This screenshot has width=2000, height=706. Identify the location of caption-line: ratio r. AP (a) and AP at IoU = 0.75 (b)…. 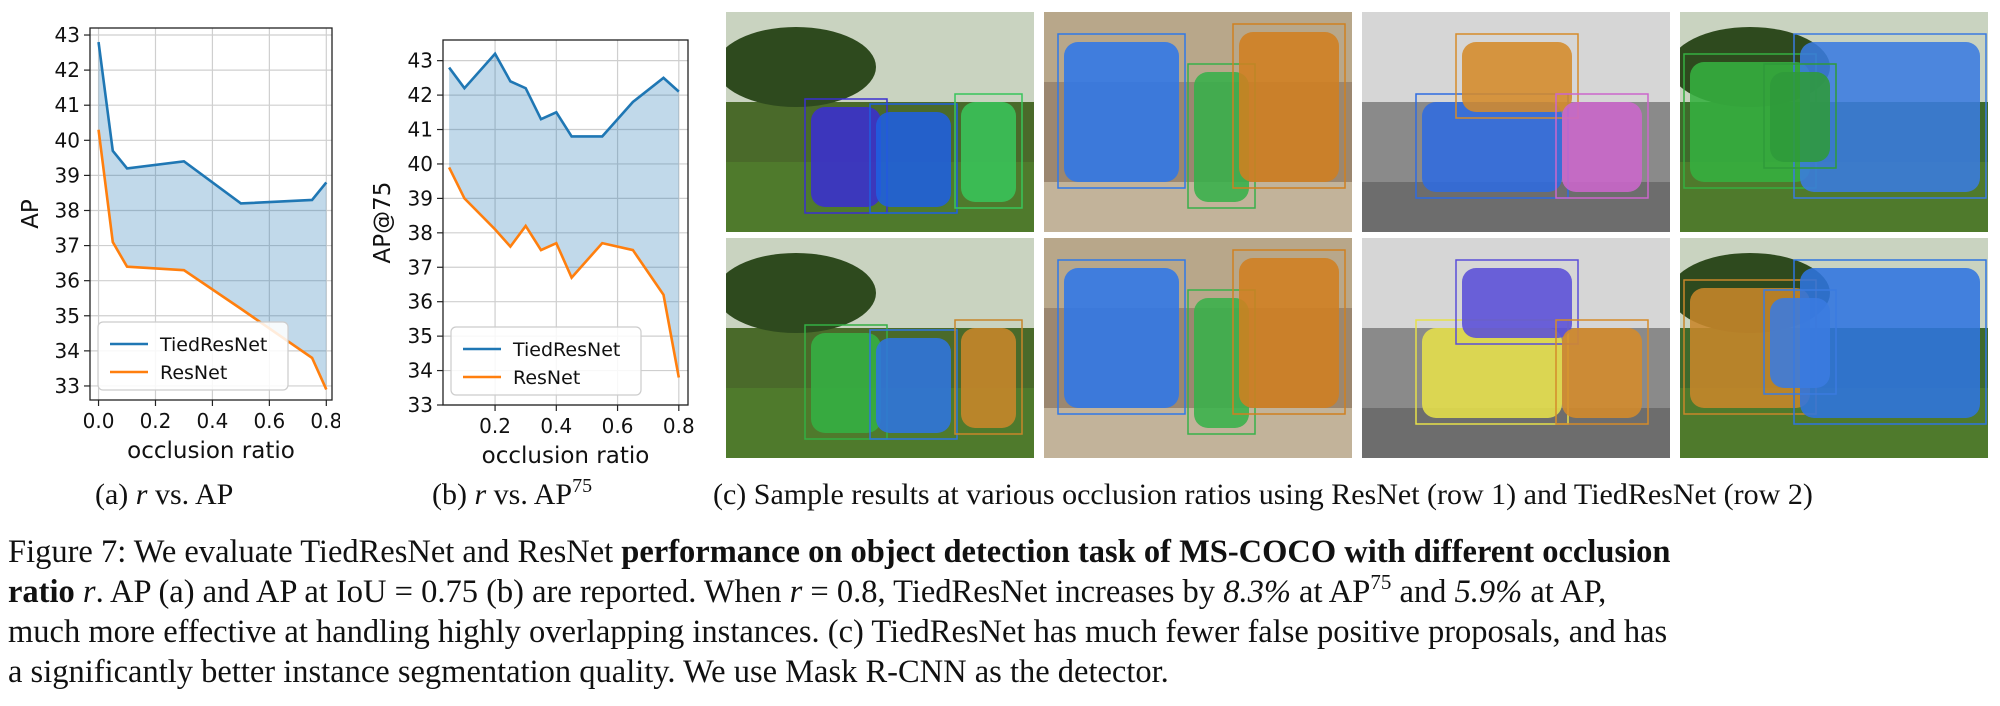
(1003, 592).